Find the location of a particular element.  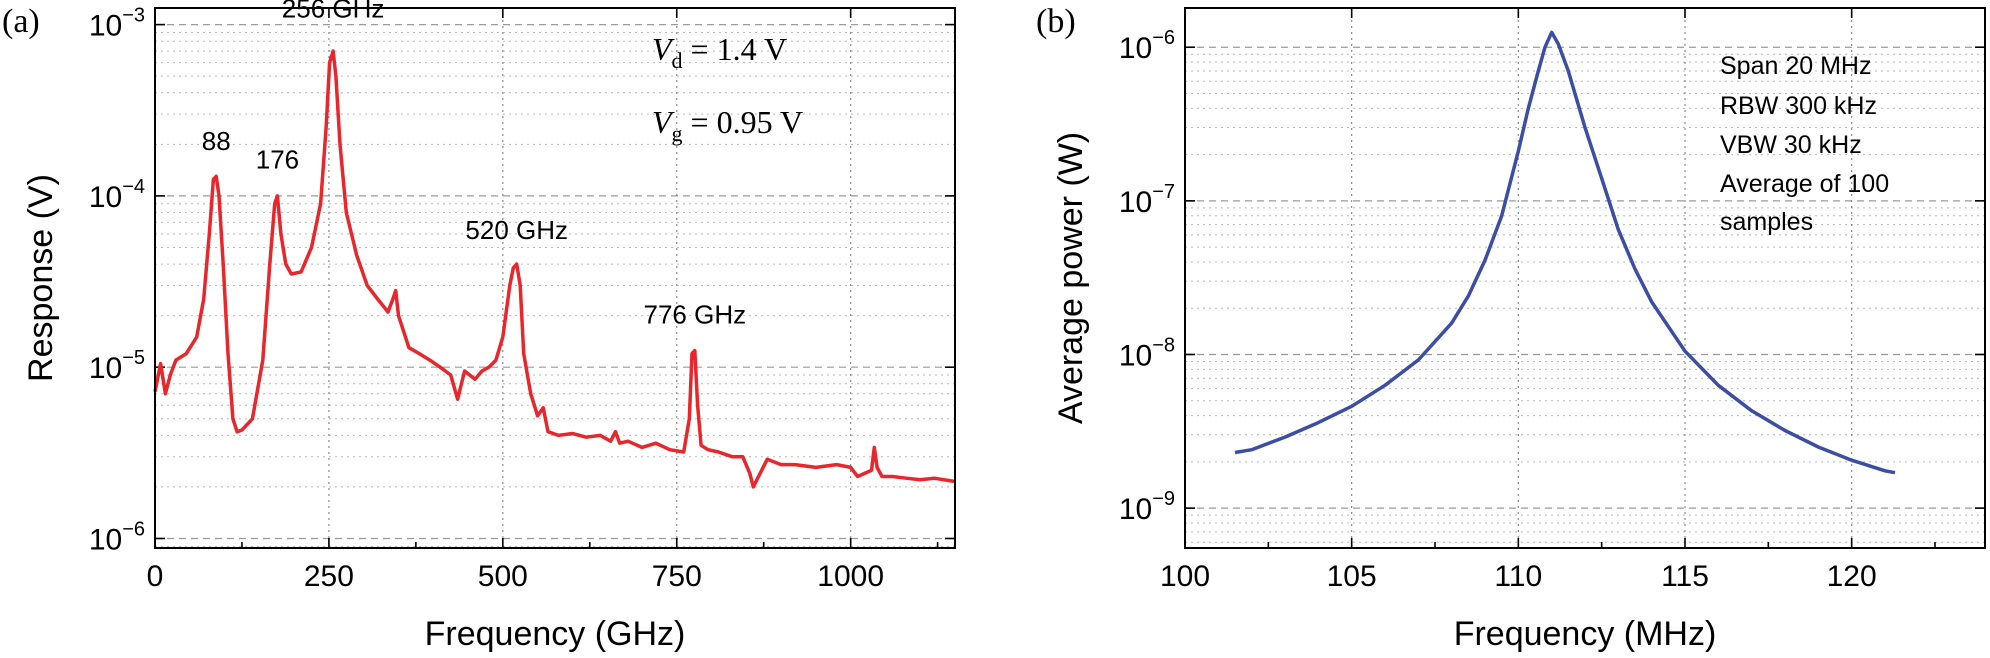

x-tick-label: 115 is located at coordinates (1685, 576).